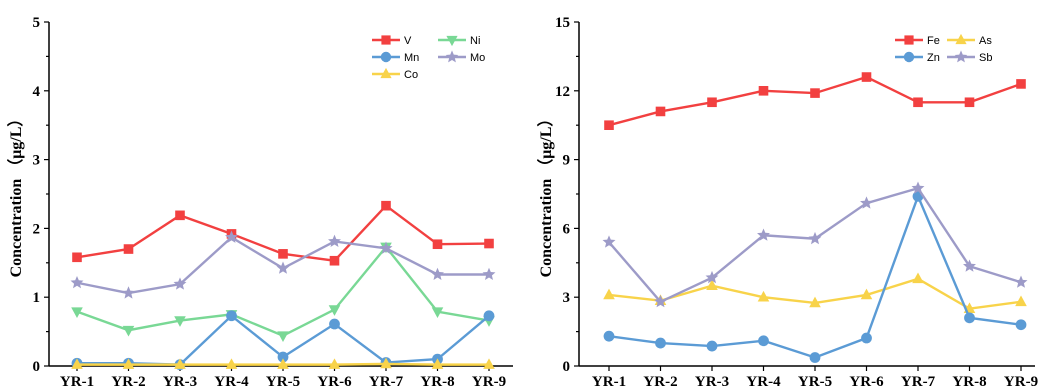 The width and height of the screenshot is (1045, 389). I want to click on y-tick-label: 3, so click(567, 298).